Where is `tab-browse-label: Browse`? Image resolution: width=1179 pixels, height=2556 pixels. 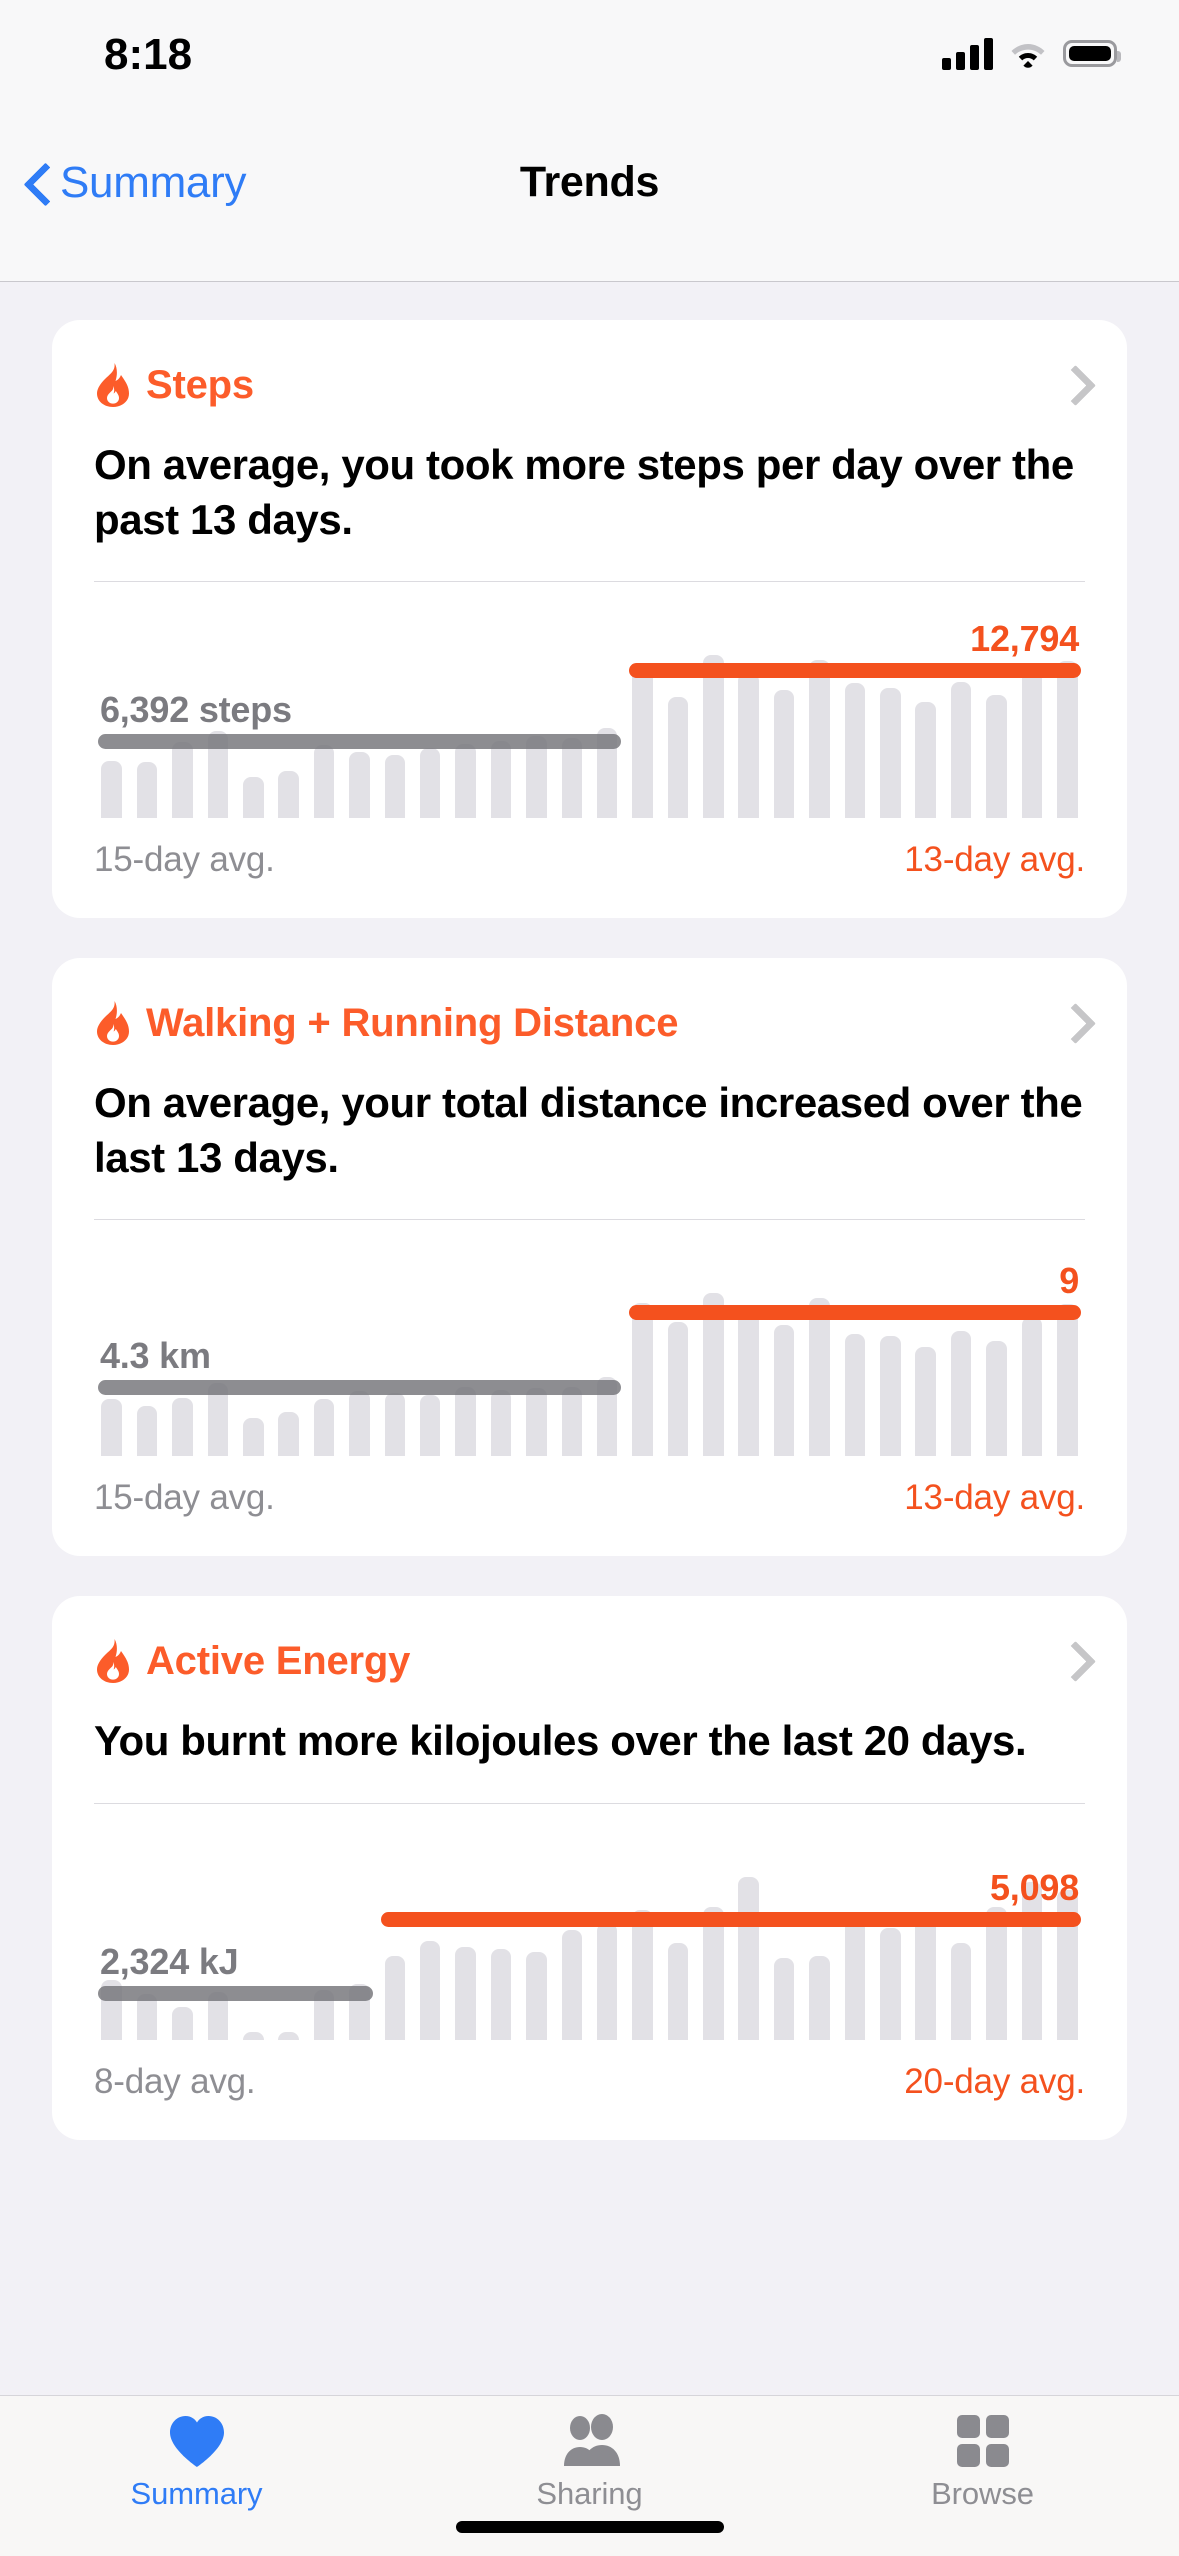 tab-browse-label: Browse is located at coordinates (982, 2493).